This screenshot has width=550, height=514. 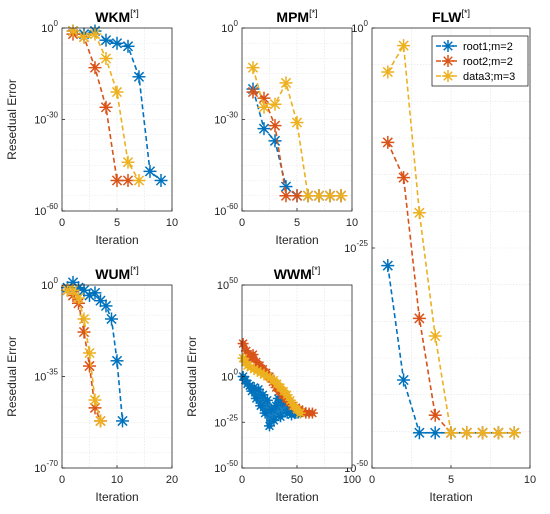 What do you see at coordinates (474, 46) in the screenshot?
I see `legend-item-root1: root1;m=2` at bounding box center [474, 46].